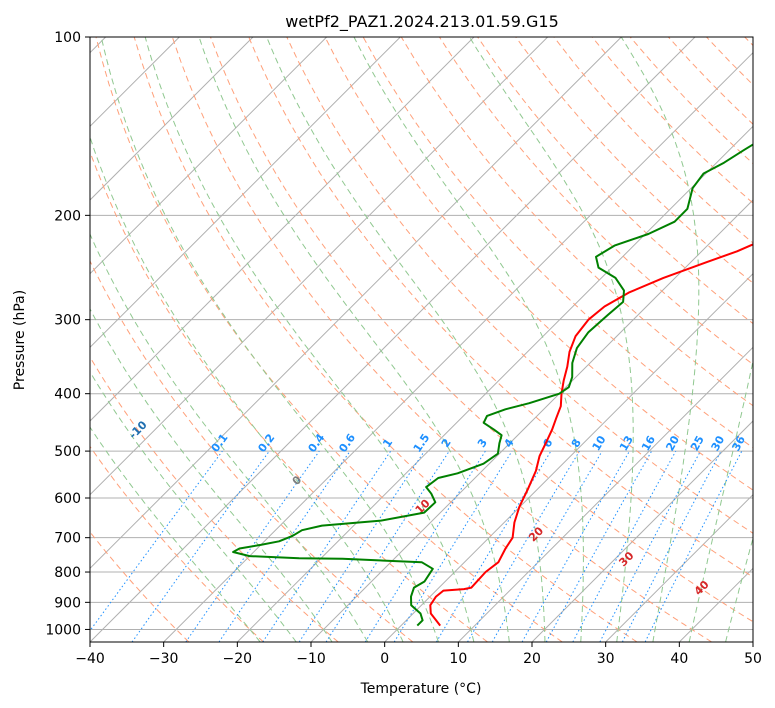 The image size is (775, 708). What do you see at coordinates (67, 38) in the screenshot?
I see `y-tick-label: 100` at bounding box center [67, 38].